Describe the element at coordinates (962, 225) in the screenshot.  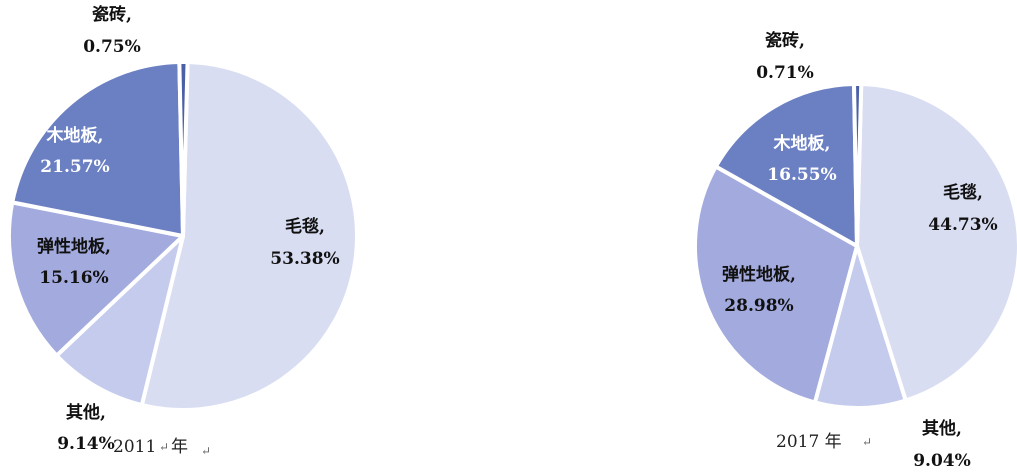
I see `slice-label-value: 44.73%` at that location.